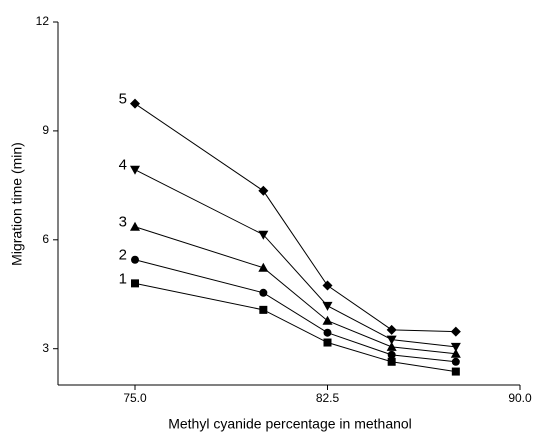 The image size is (535, 438). Describe the element at coordinates (328, 398) in the screenshot. I see `x-tick-label: 82.5` at that location.